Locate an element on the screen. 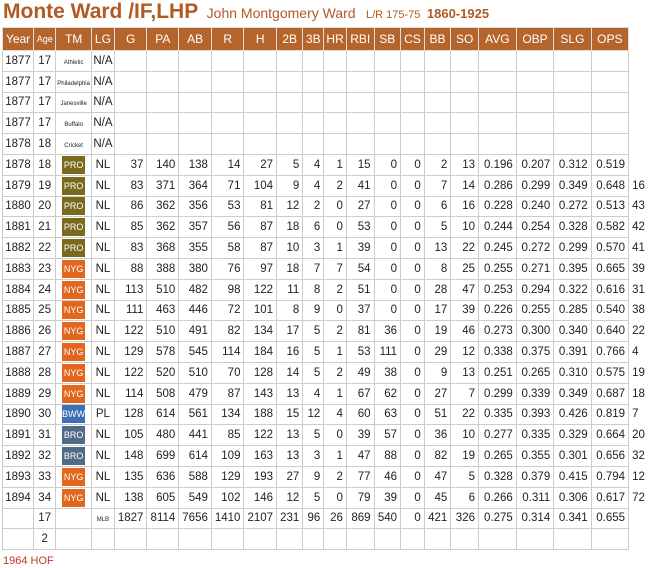 The height and width of the screenshot is (568, 649). stat-cell: 53 is located at coordinates (227, 206).